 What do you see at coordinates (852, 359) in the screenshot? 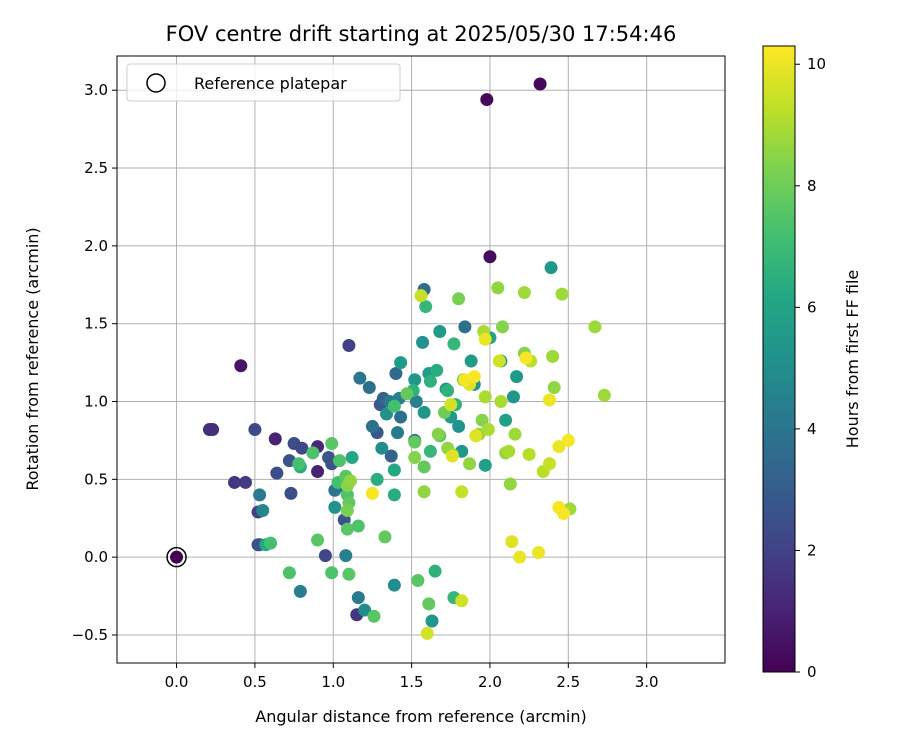
I see `colorbar-label: Hours from first FF file` at bounding box center [852, 359].